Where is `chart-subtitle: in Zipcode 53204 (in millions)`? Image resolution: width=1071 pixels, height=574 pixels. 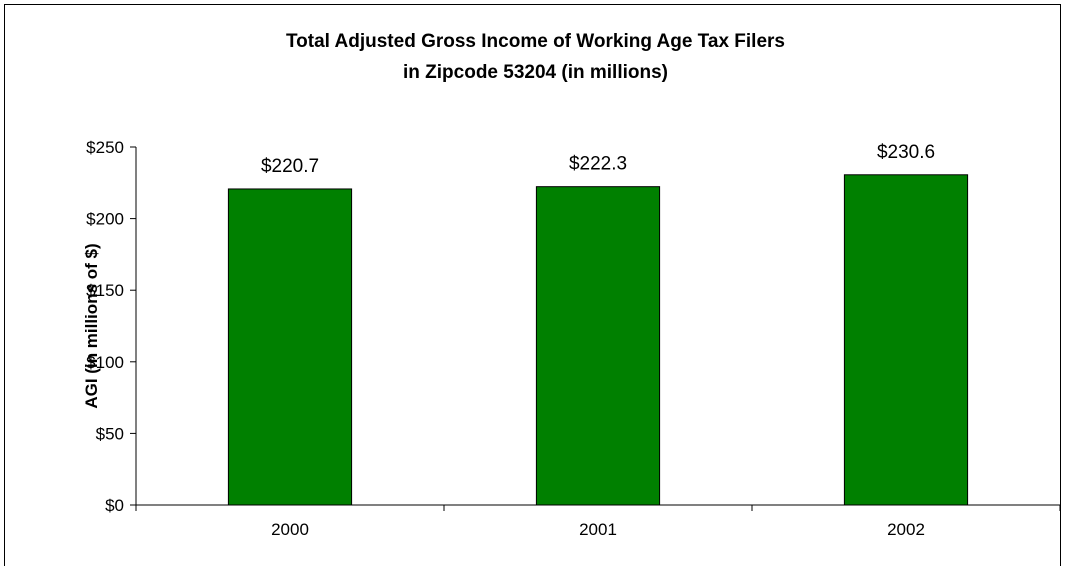
chart-subtitle: in Zipcode 53204 (in millions) is located at coordinates (535, 72).